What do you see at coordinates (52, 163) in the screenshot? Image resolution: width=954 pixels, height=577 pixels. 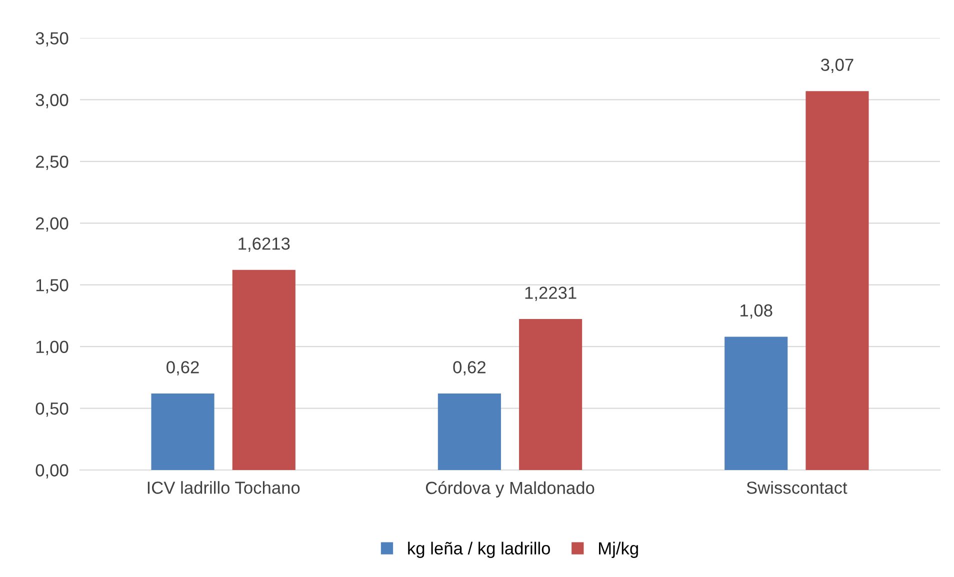 I see `y-tick-label: 2,50` at bounding box center [52, 163].